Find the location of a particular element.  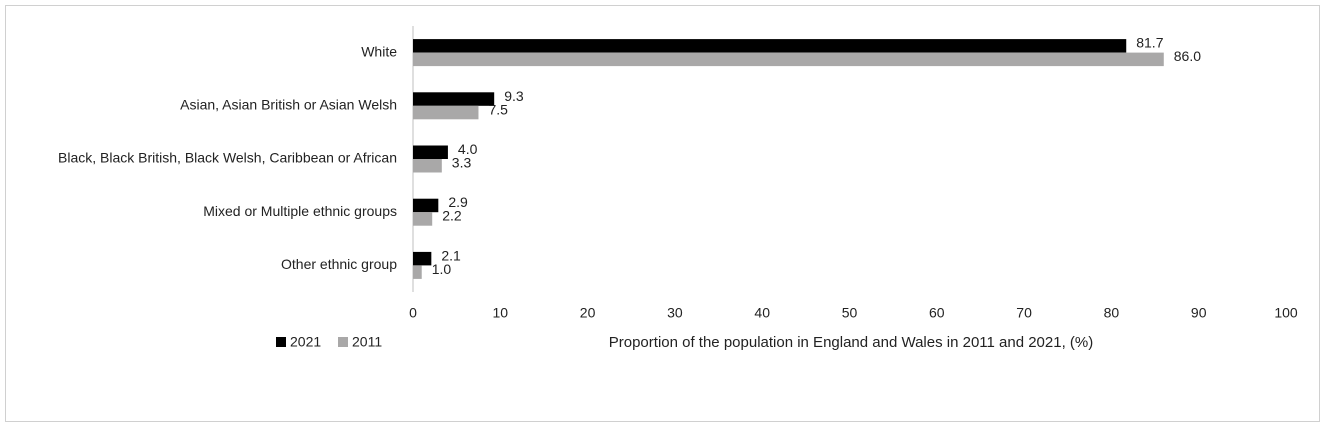

x-tick-label: 50 is located at coordinates (850, 313).